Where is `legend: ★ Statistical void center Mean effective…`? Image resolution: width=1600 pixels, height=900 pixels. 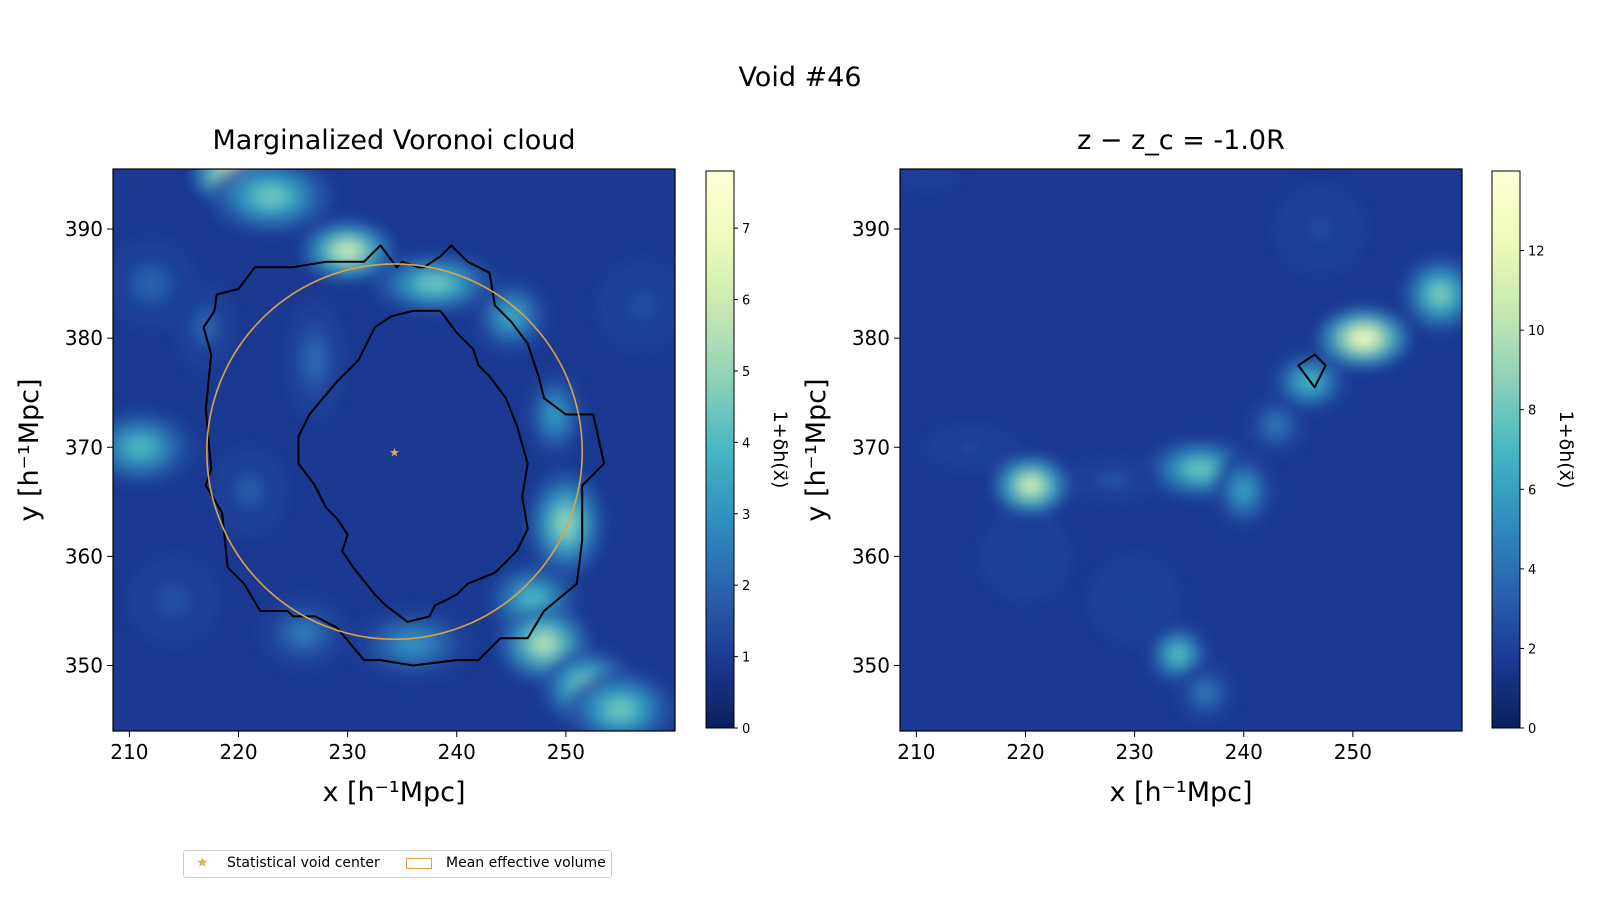
legend: ★ Statistical void center Mean effective… is located at coordinates (397, 864).